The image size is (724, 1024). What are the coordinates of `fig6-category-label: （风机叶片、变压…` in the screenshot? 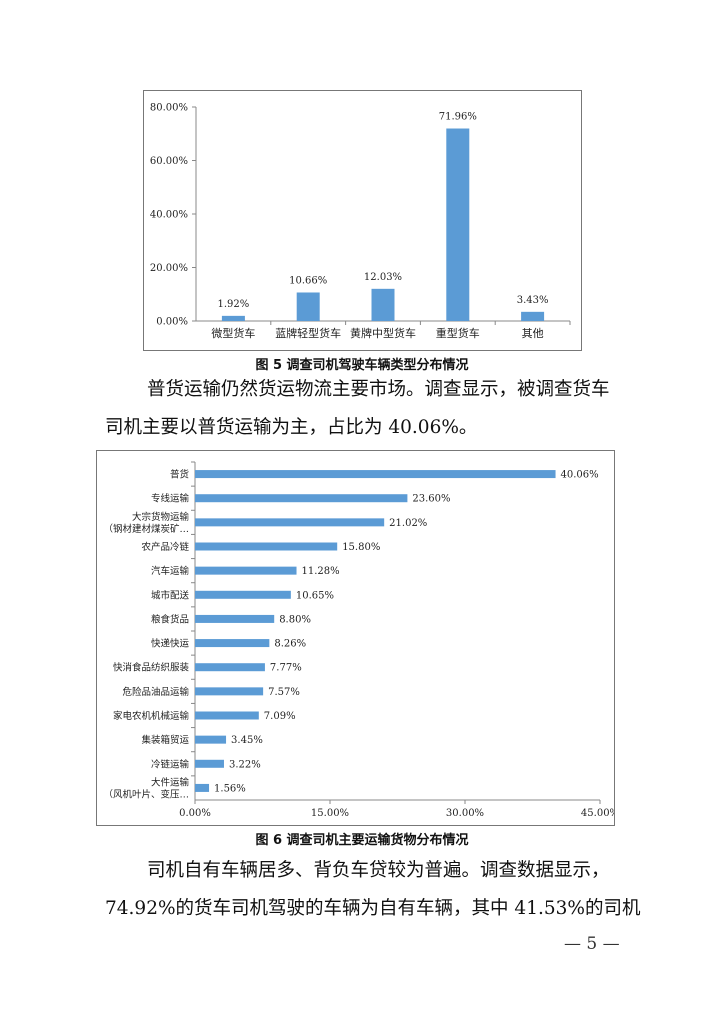 It's located at (146, 794).